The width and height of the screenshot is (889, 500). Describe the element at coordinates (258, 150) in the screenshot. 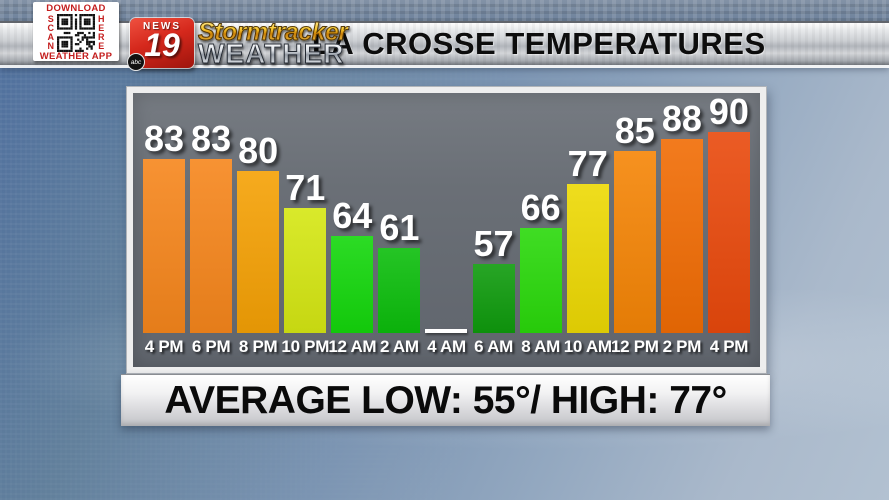

I see `bar-value-label: 80` at that location.